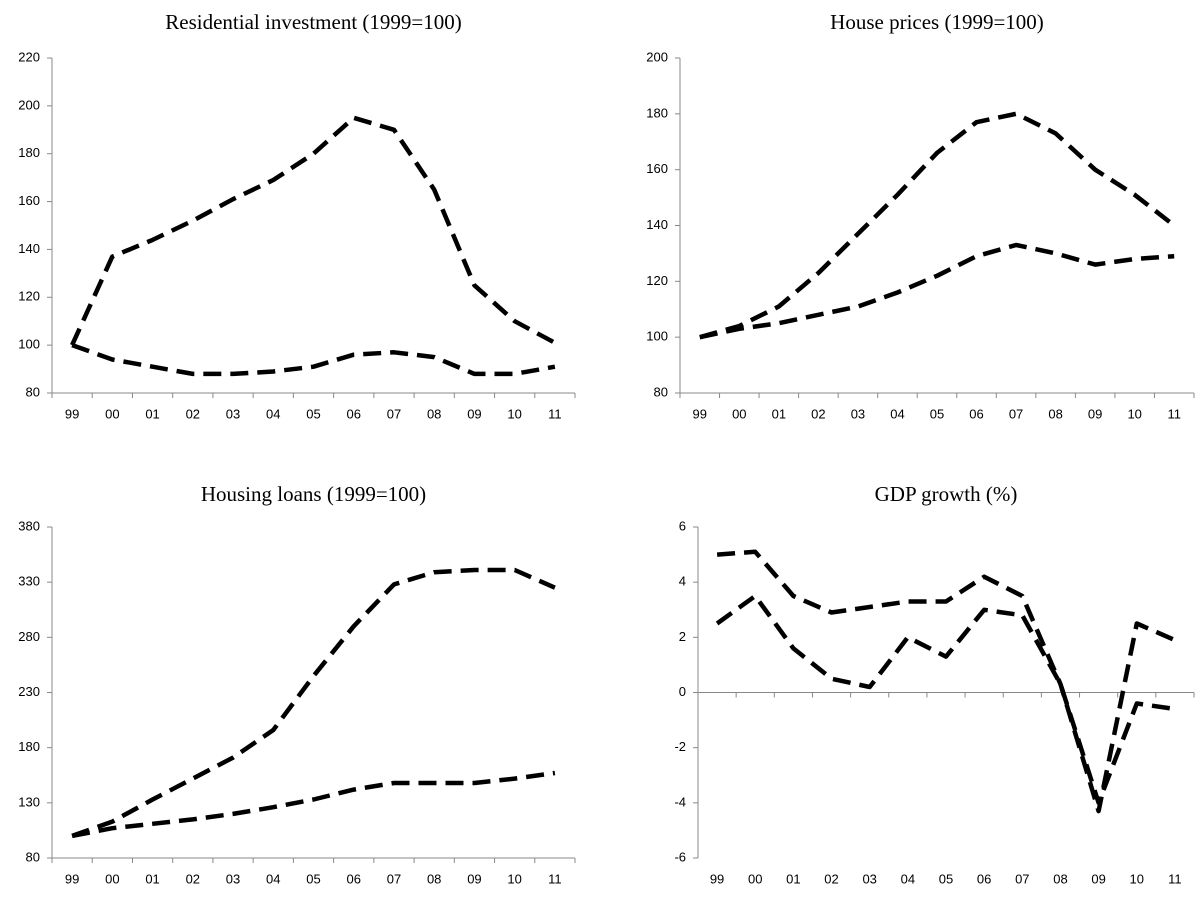  I want to click on chart-title: Housing loans (1999=100), so click(313, 494).